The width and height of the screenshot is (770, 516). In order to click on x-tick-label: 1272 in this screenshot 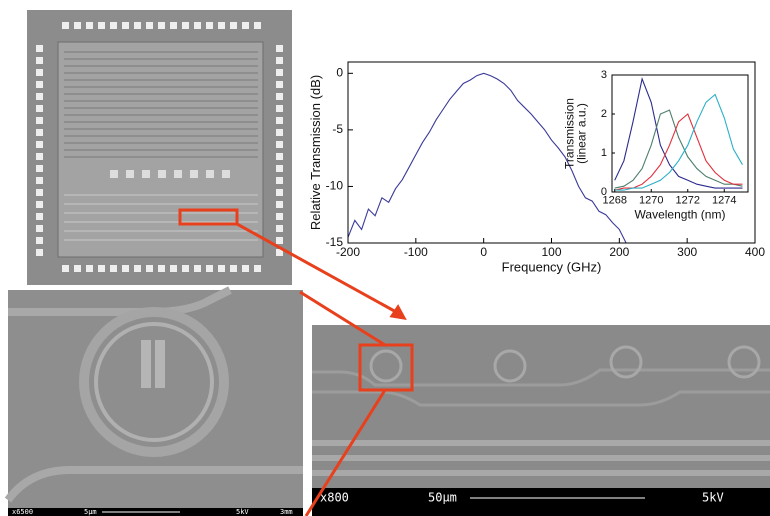, I will do `click(688, 201)`.